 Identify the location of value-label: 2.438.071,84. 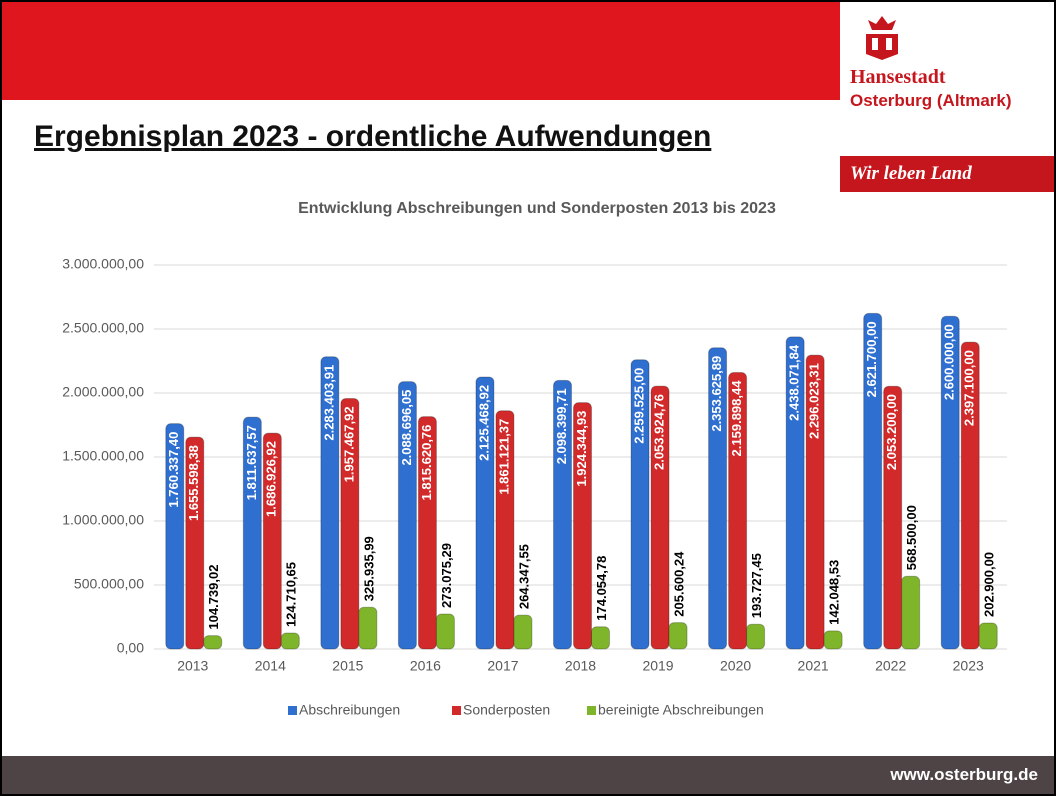
(794, 382).